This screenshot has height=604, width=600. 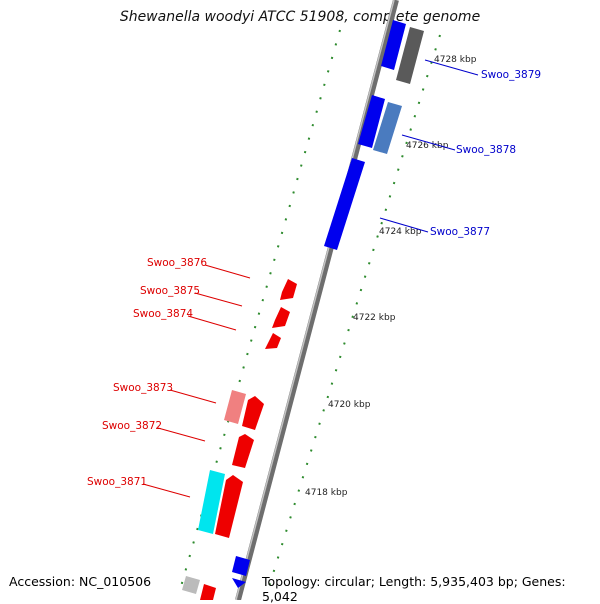 I want to click on gene-small-forward-a, so click(x=241, y=566).